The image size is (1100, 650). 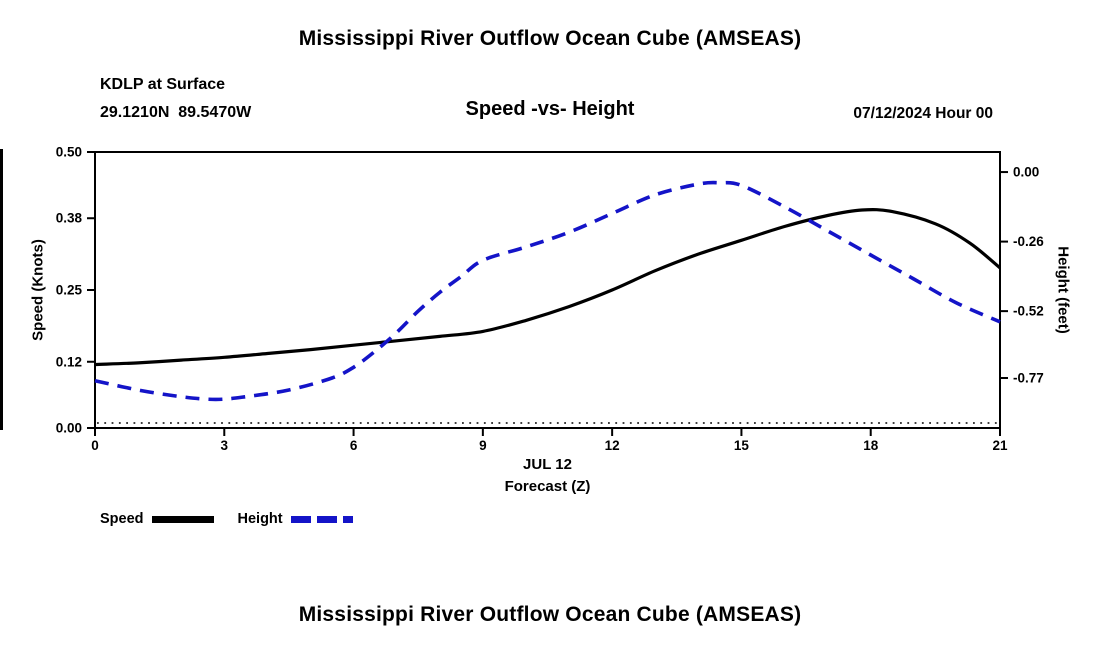 I want to click on x-axis-title: Forecast (Z), so click(x=547, y=486).